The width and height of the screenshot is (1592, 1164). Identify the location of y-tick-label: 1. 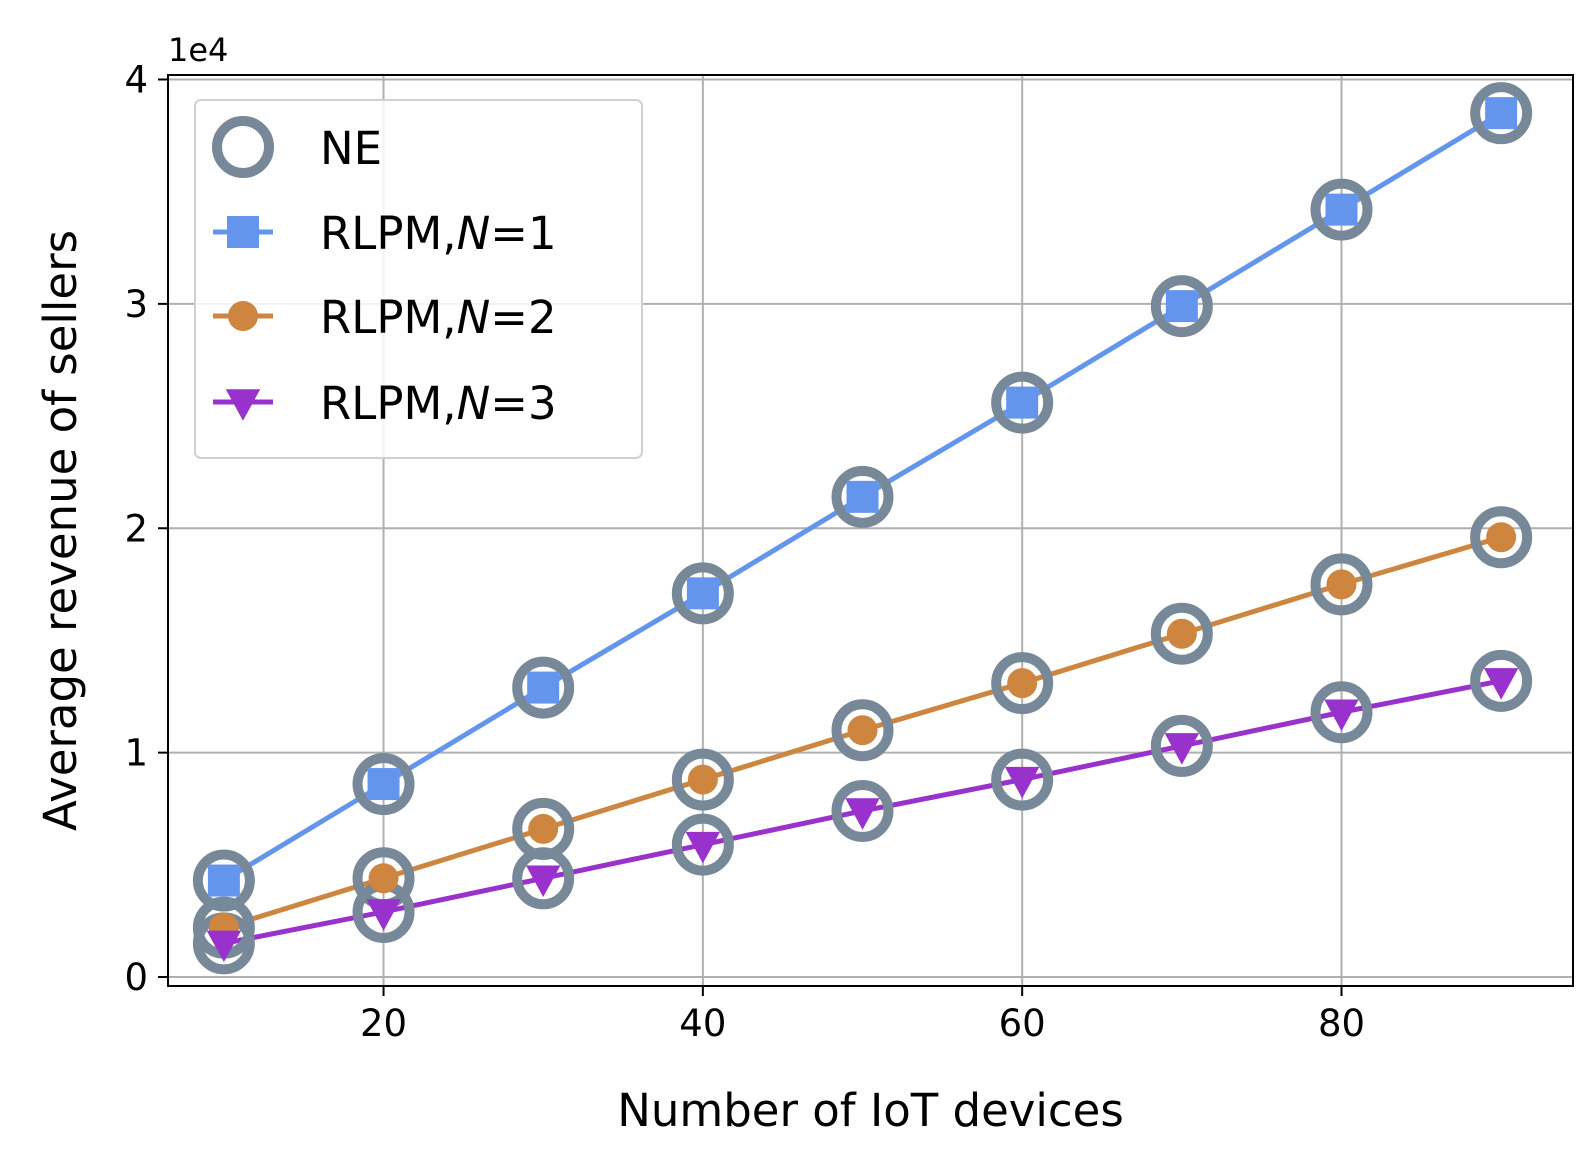
(136, 753).